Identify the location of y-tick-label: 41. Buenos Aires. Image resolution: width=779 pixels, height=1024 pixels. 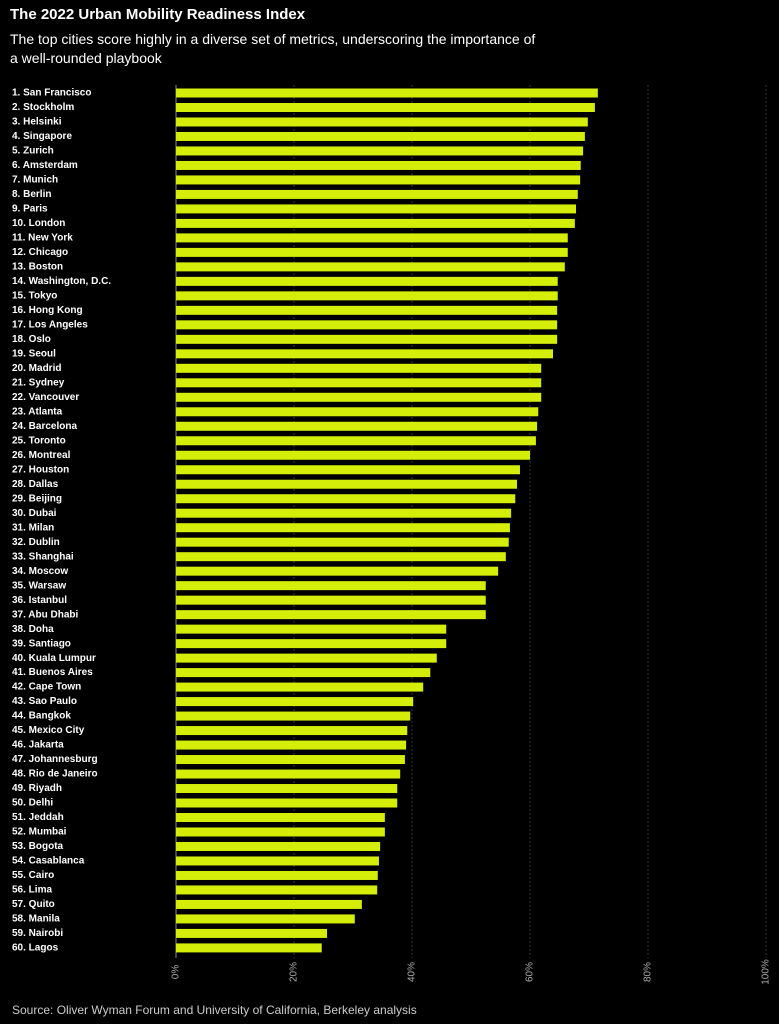
(52, 672).